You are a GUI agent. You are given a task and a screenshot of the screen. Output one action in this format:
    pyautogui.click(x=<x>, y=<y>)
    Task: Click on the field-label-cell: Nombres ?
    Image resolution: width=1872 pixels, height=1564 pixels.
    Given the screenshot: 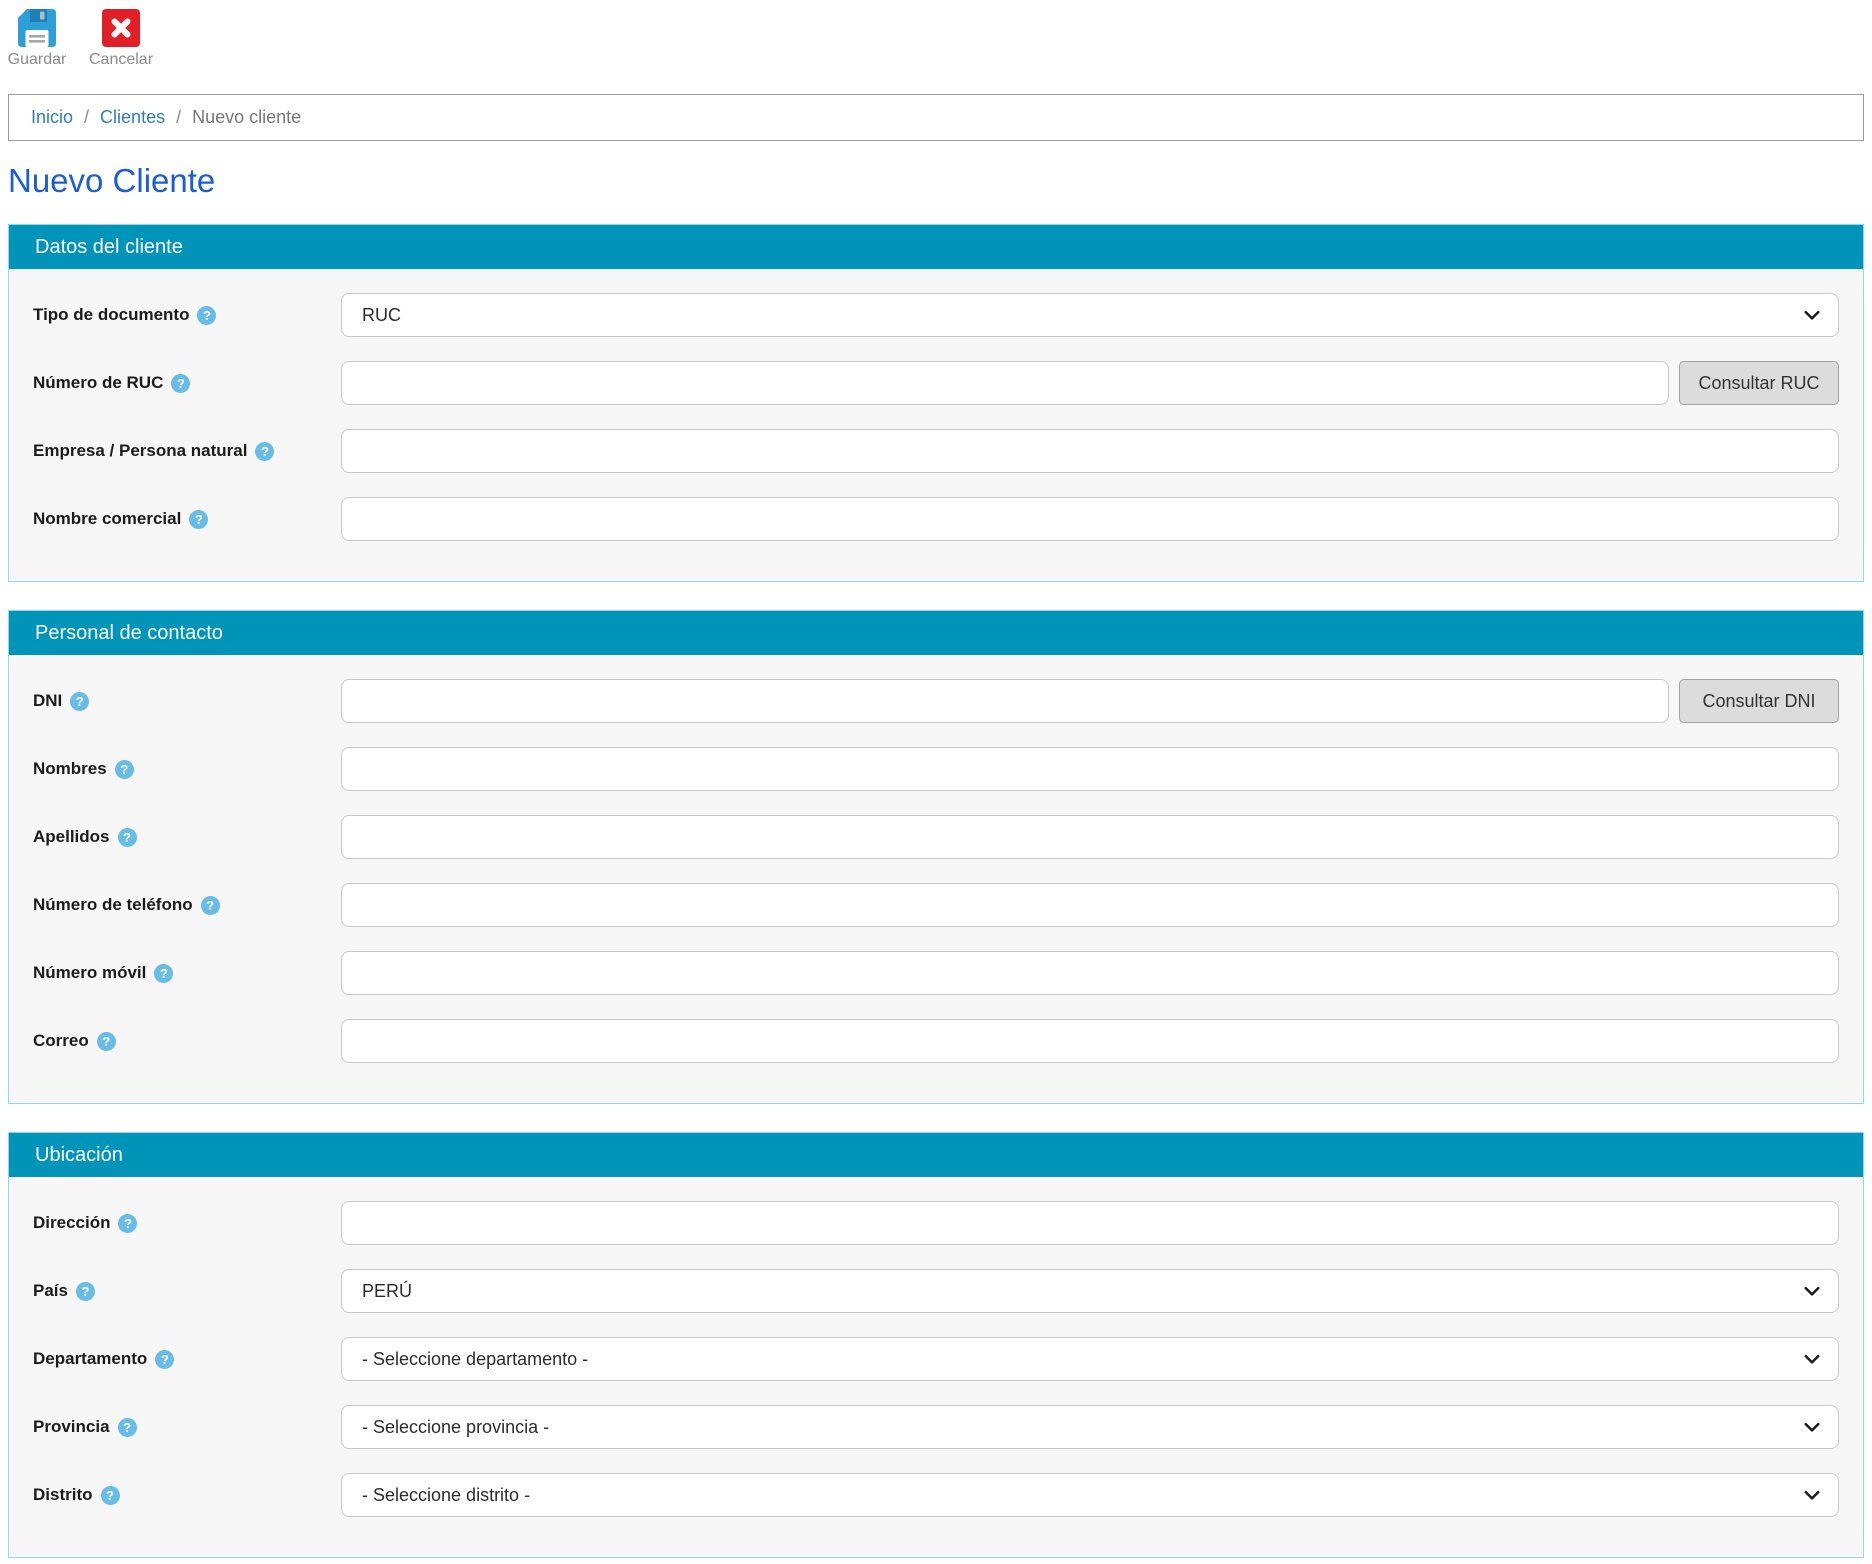 What is the action you would take?
    pyautogui.click(x=183, y=769)
    